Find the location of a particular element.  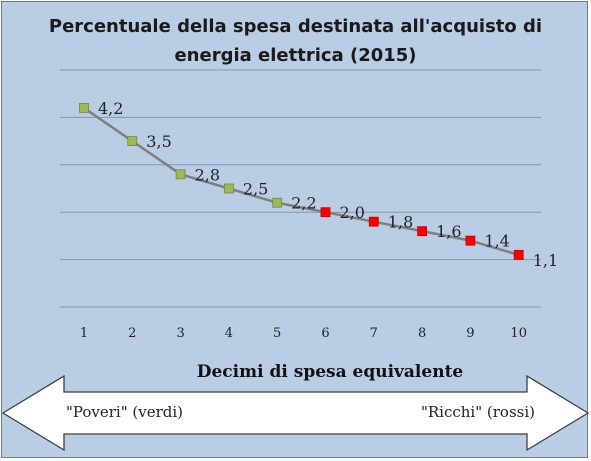

x-tick-label: 6 is located at coordinates (325, 333).